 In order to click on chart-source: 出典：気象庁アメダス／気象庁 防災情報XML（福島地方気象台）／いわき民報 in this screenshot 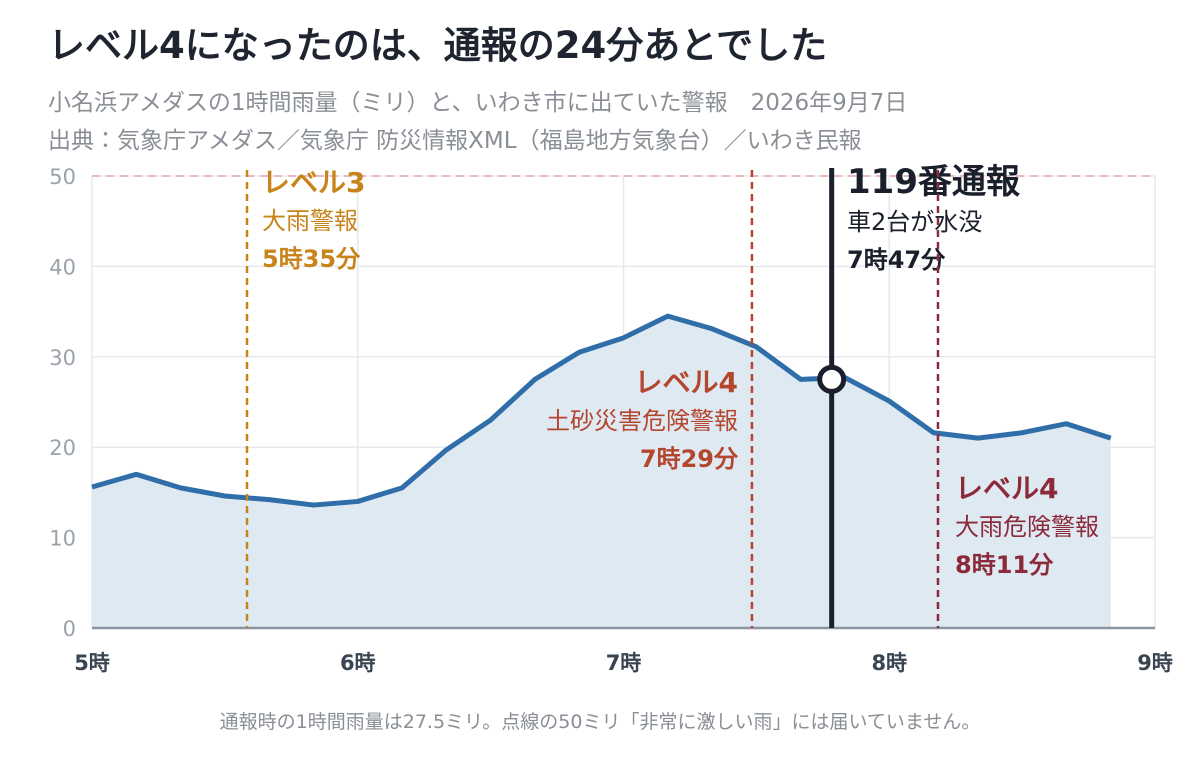, I will do `click(455, 141)`.